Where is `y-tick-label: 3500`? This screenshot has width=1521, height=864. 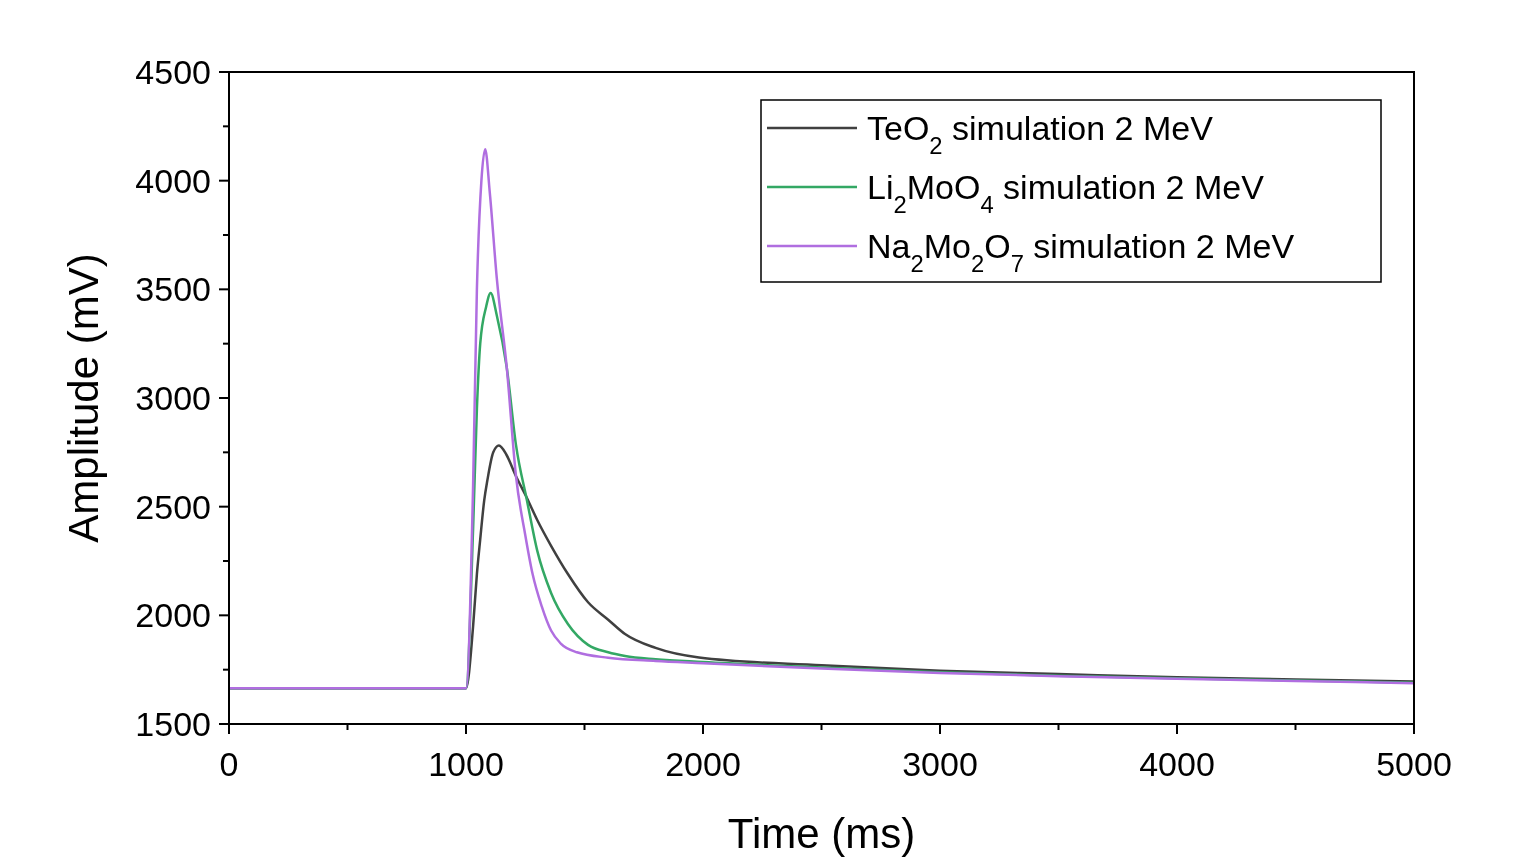 y-tick-label: 3500 is located at coordinates (173, 289).